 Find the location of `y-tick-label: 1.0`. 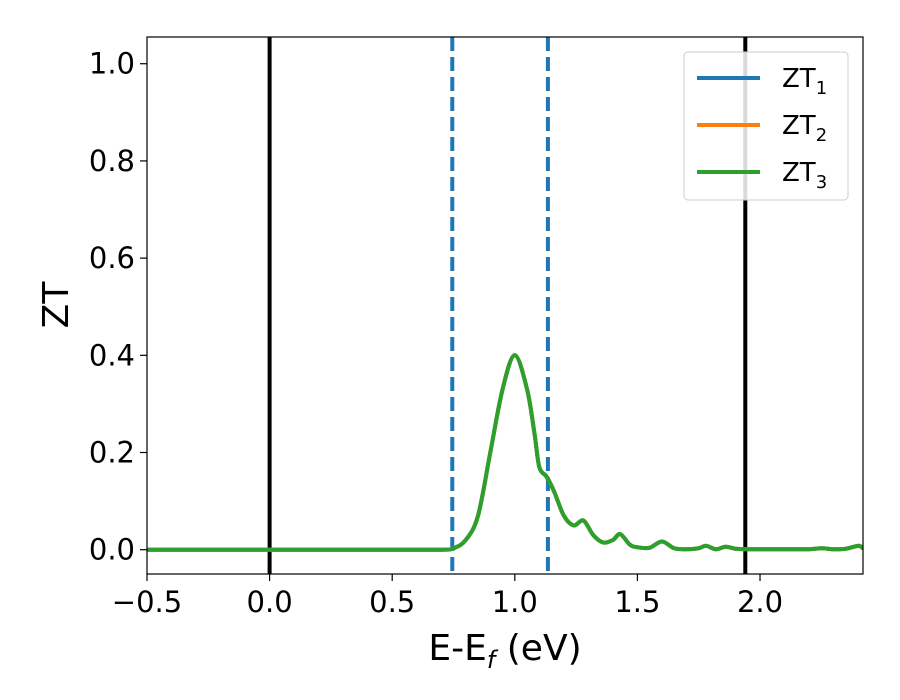

y-tick-label: 1.0 is located at coordinates (112, 64).